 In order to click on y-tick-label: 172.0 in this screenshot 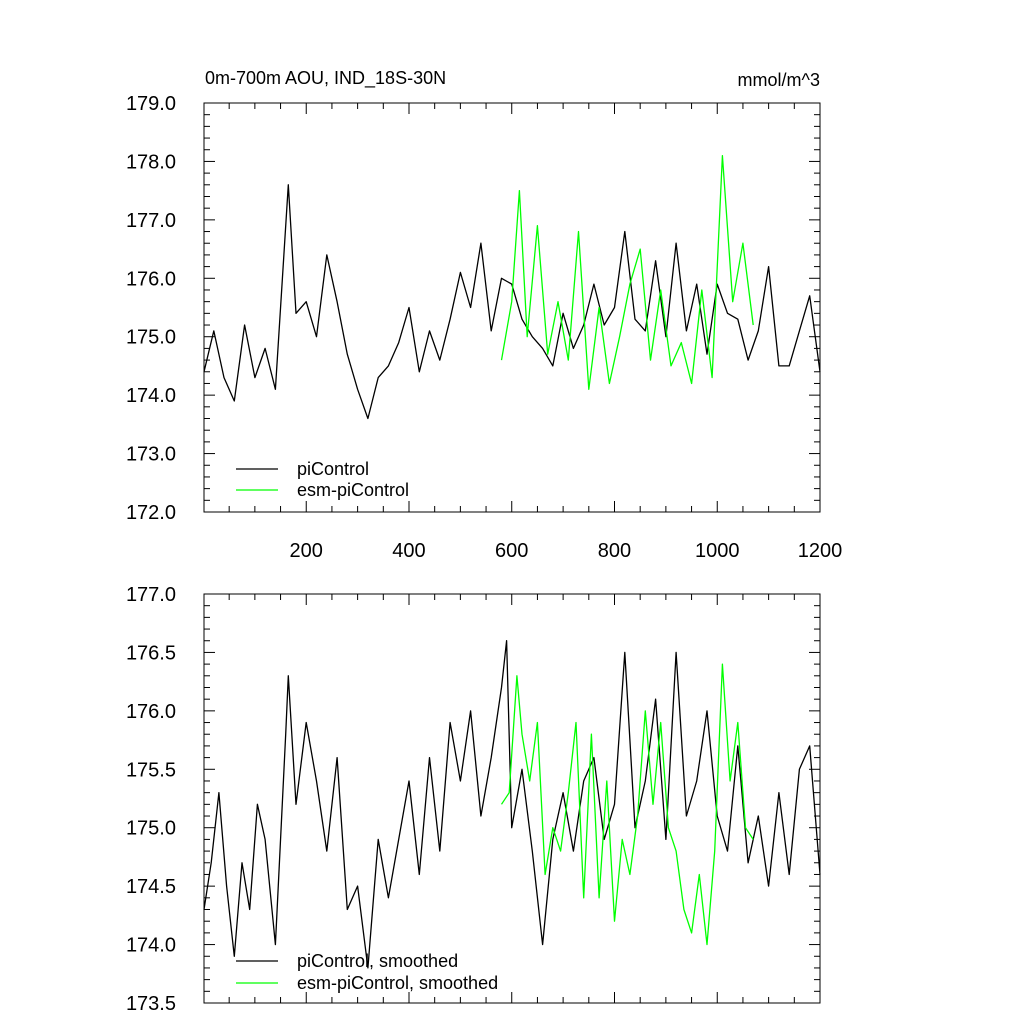, I will do `click(151, 513)`.